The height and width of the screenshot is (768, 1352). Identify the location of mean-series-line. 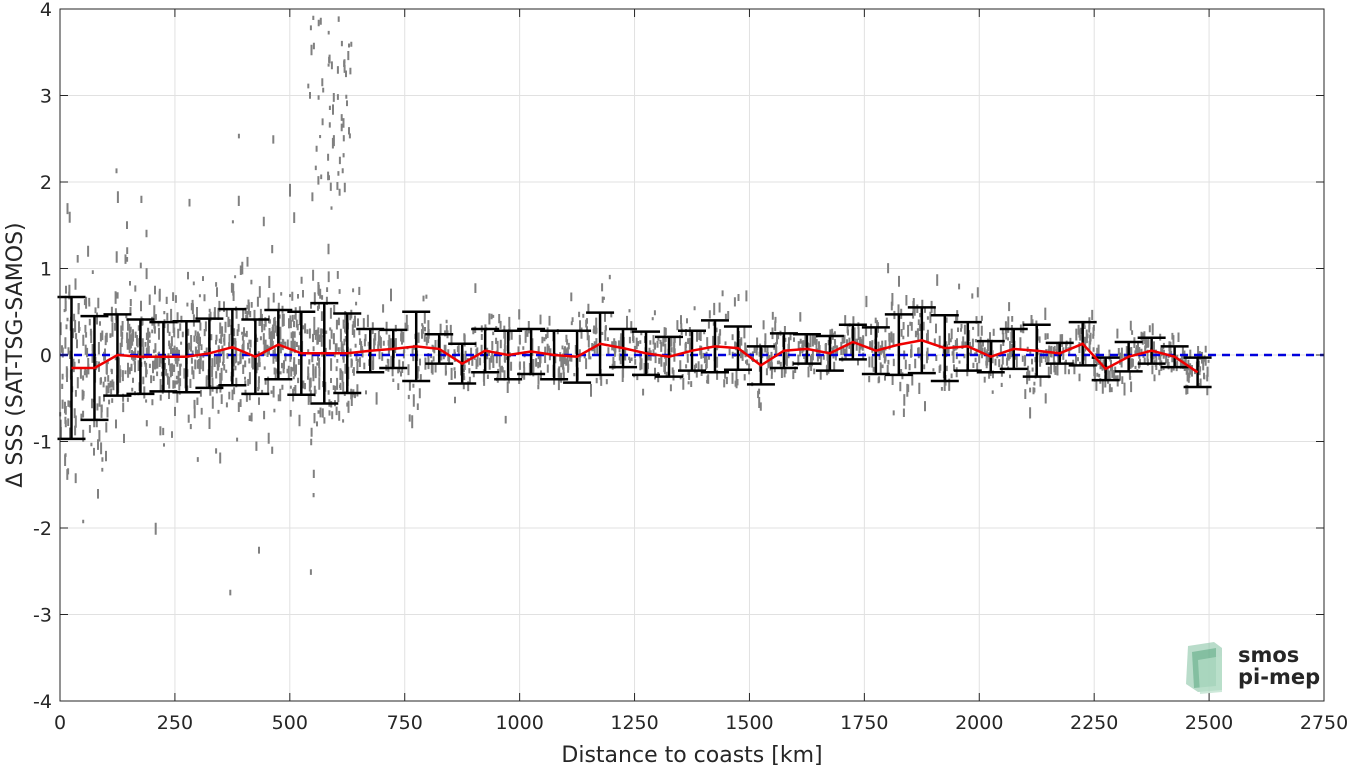
(635, 356).